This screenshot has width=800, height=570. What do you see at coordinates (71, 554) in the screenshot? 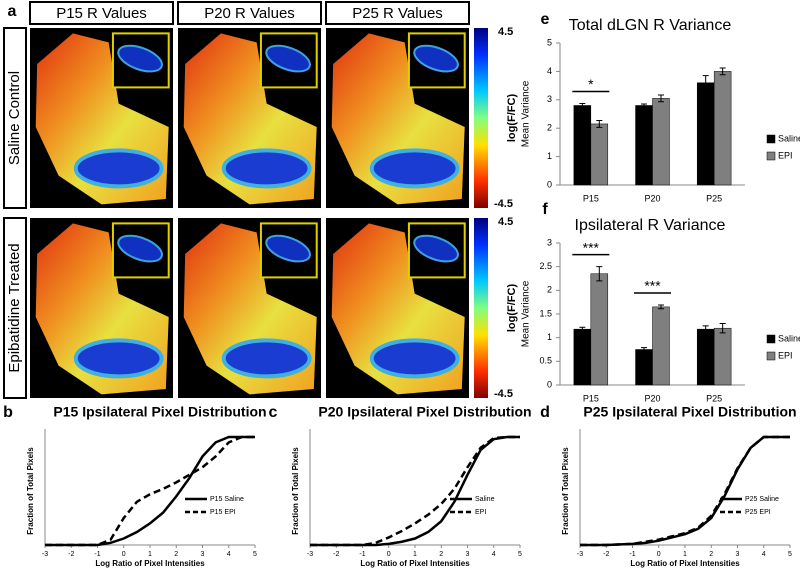
I see `x-tick-label: -2` at bounding box center [71, 554].